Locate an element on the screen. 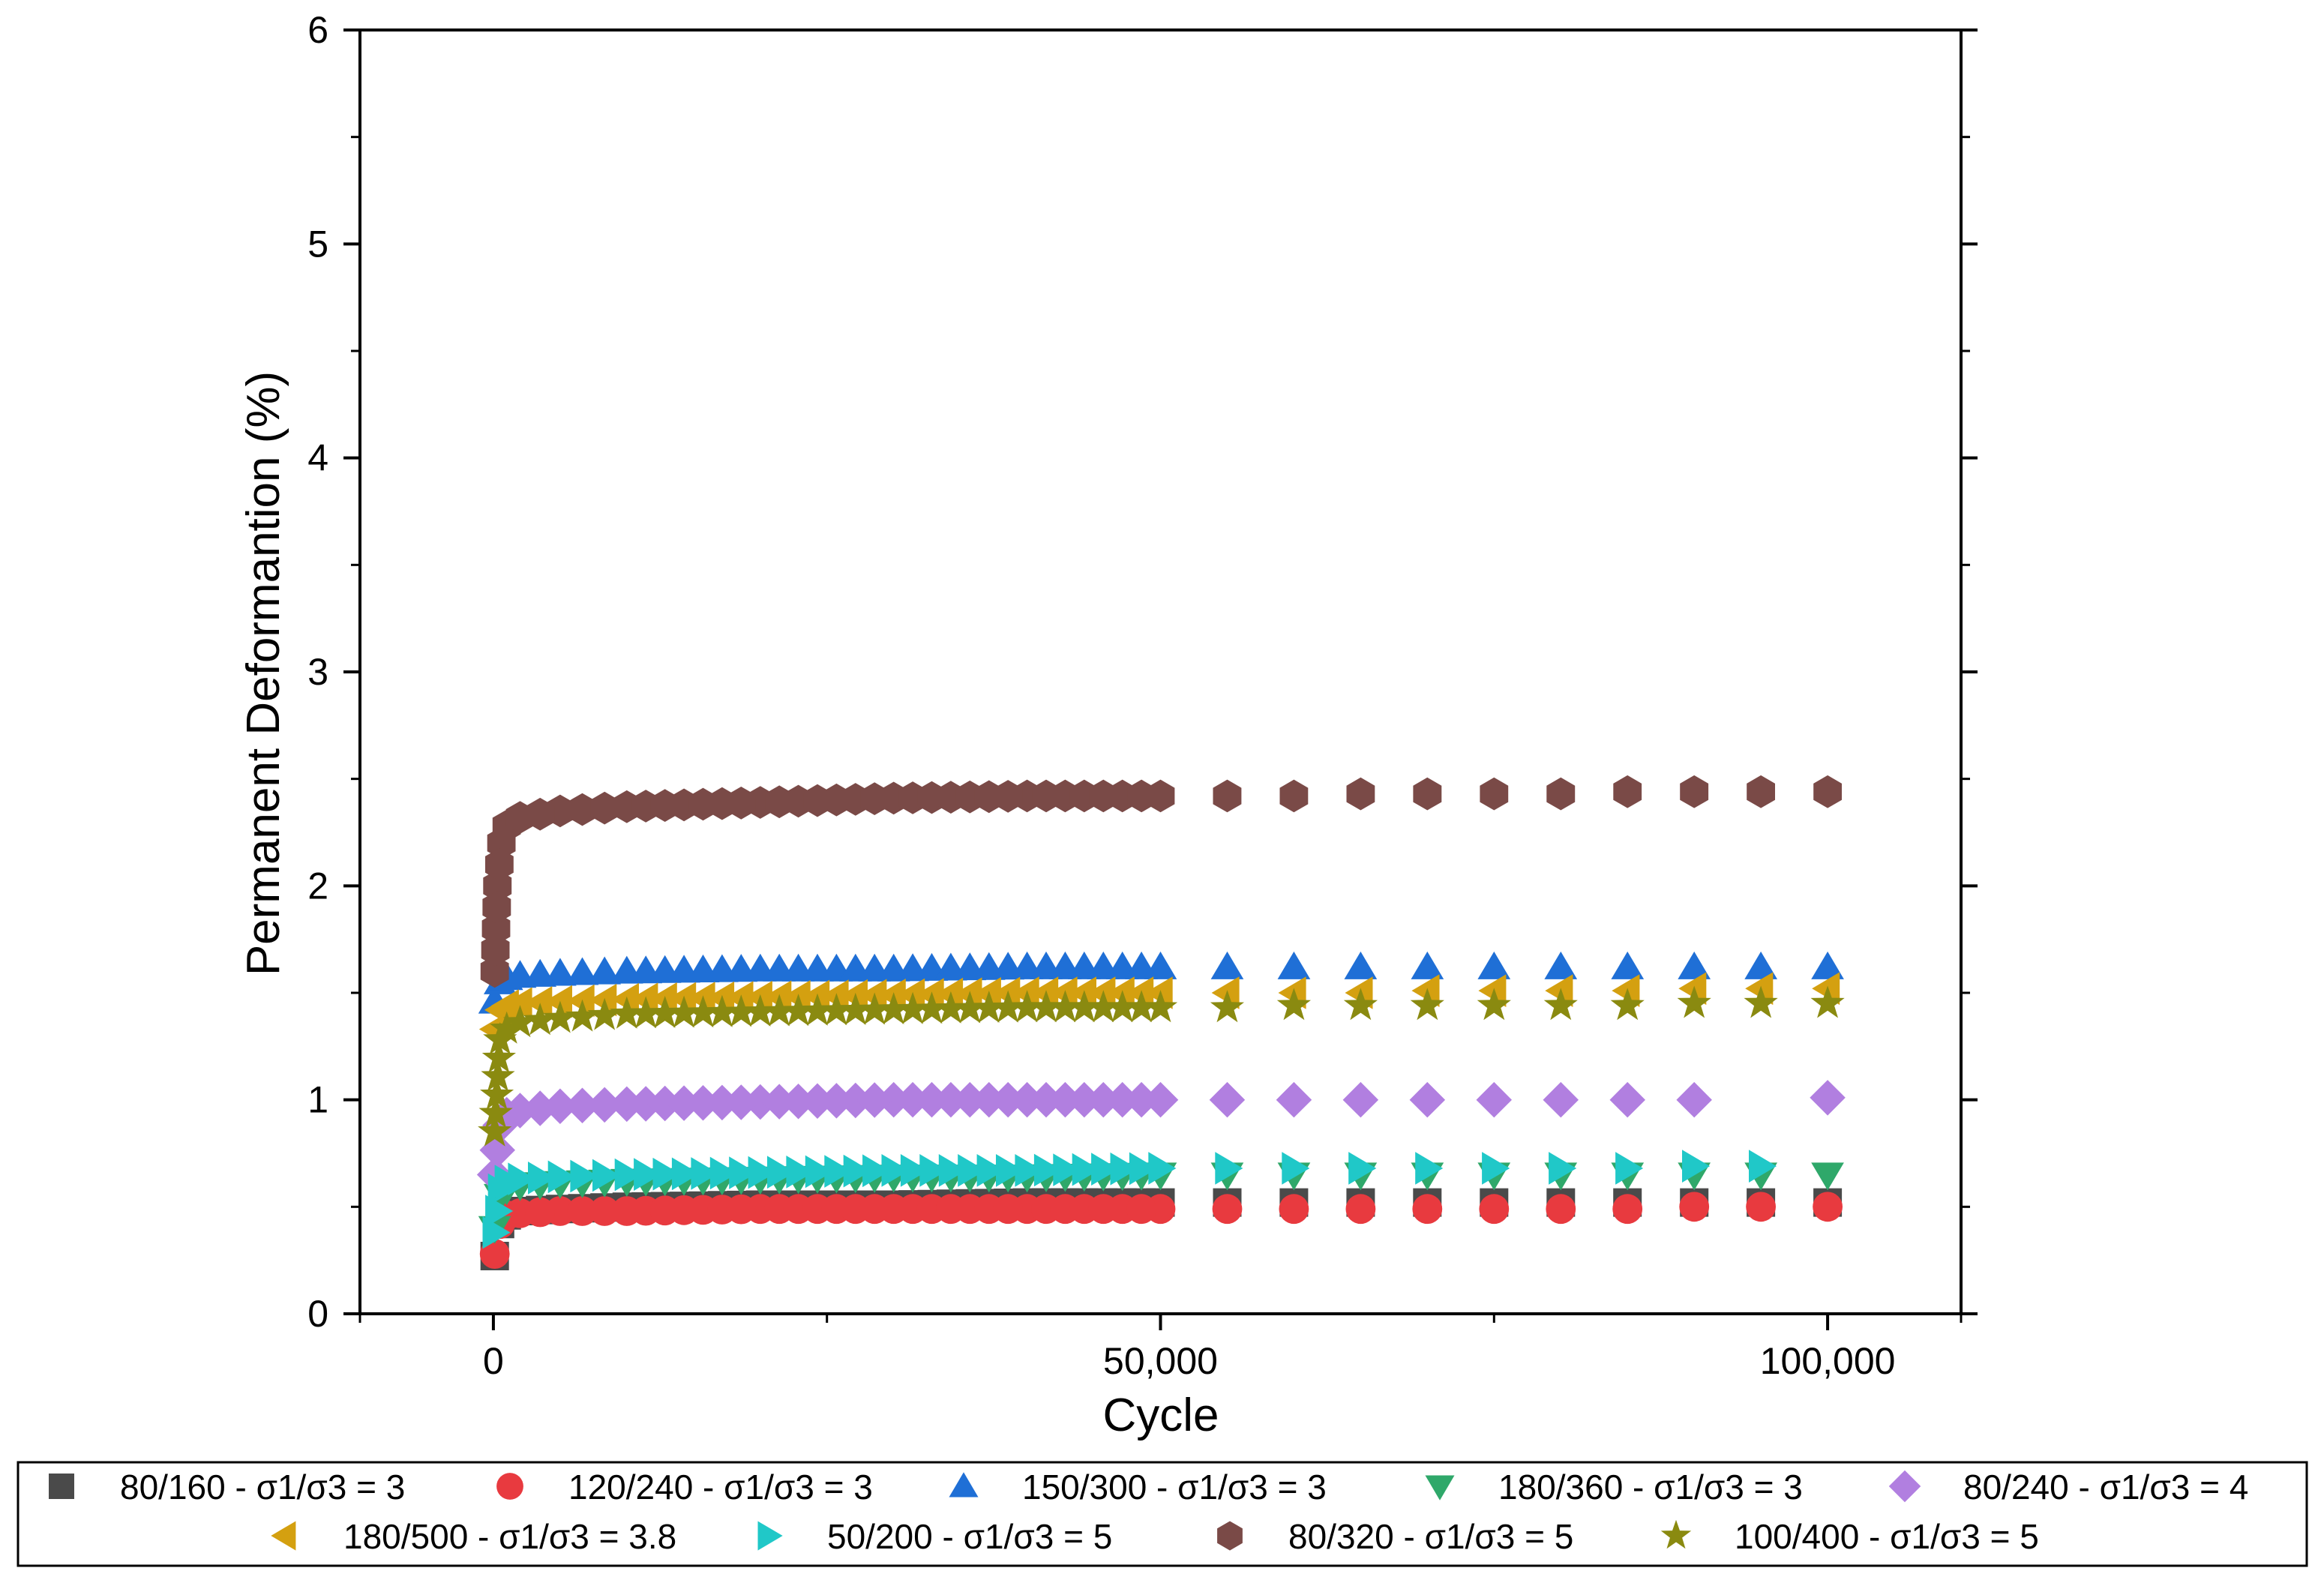 The image size is (2324, 1571). legend-item: 180/360 - σ1/σ3 = 3 is located at coordinates (1614, 1487).